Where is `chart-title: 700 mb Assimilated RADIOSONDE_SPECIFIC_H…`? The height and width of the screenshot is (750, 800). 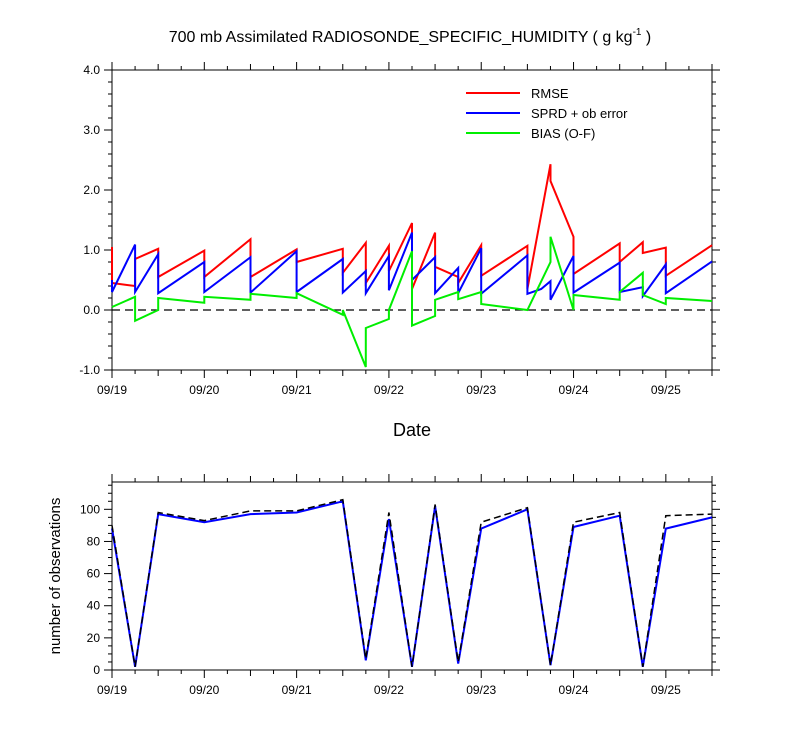 chart-title: 700 mb Assimilated RADIOSONDE_SPECIFIC_H… is located at coordinates (410, 36).